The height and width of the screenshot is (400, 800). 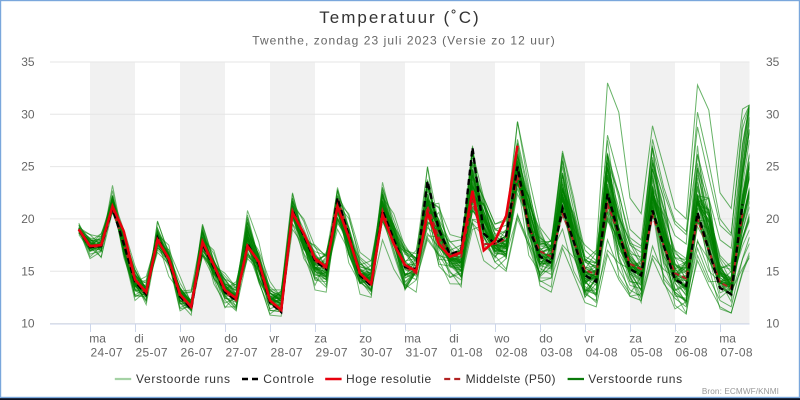 What do you see at coordinates (557, 352) in the screenshot?
I see `svg-text: 03-08` at bounding box center [557, 352].